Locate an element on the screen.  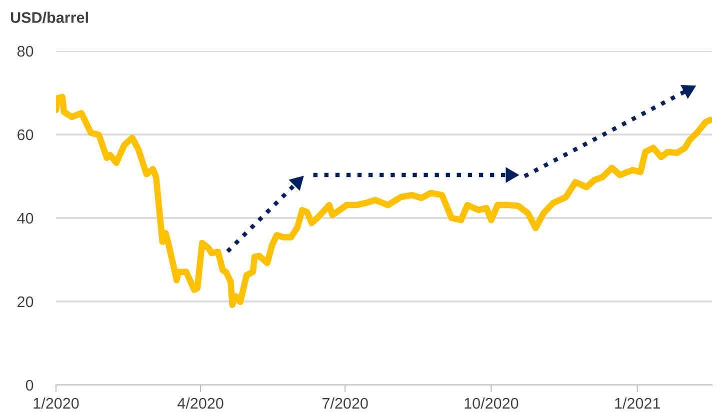
x-tick-label: 1/2021 is located at coordinates (637, 403).